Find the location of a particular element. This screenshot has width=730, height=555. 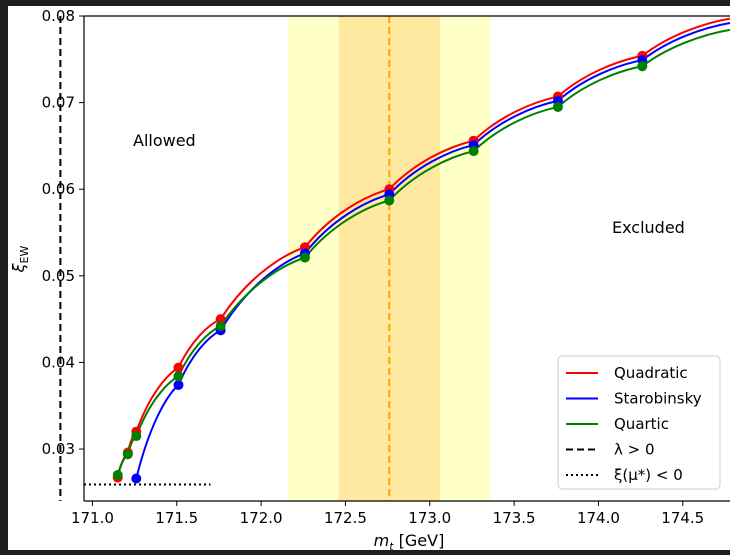

x-tick-label: 174.5 is located at coordinates (682, 518).